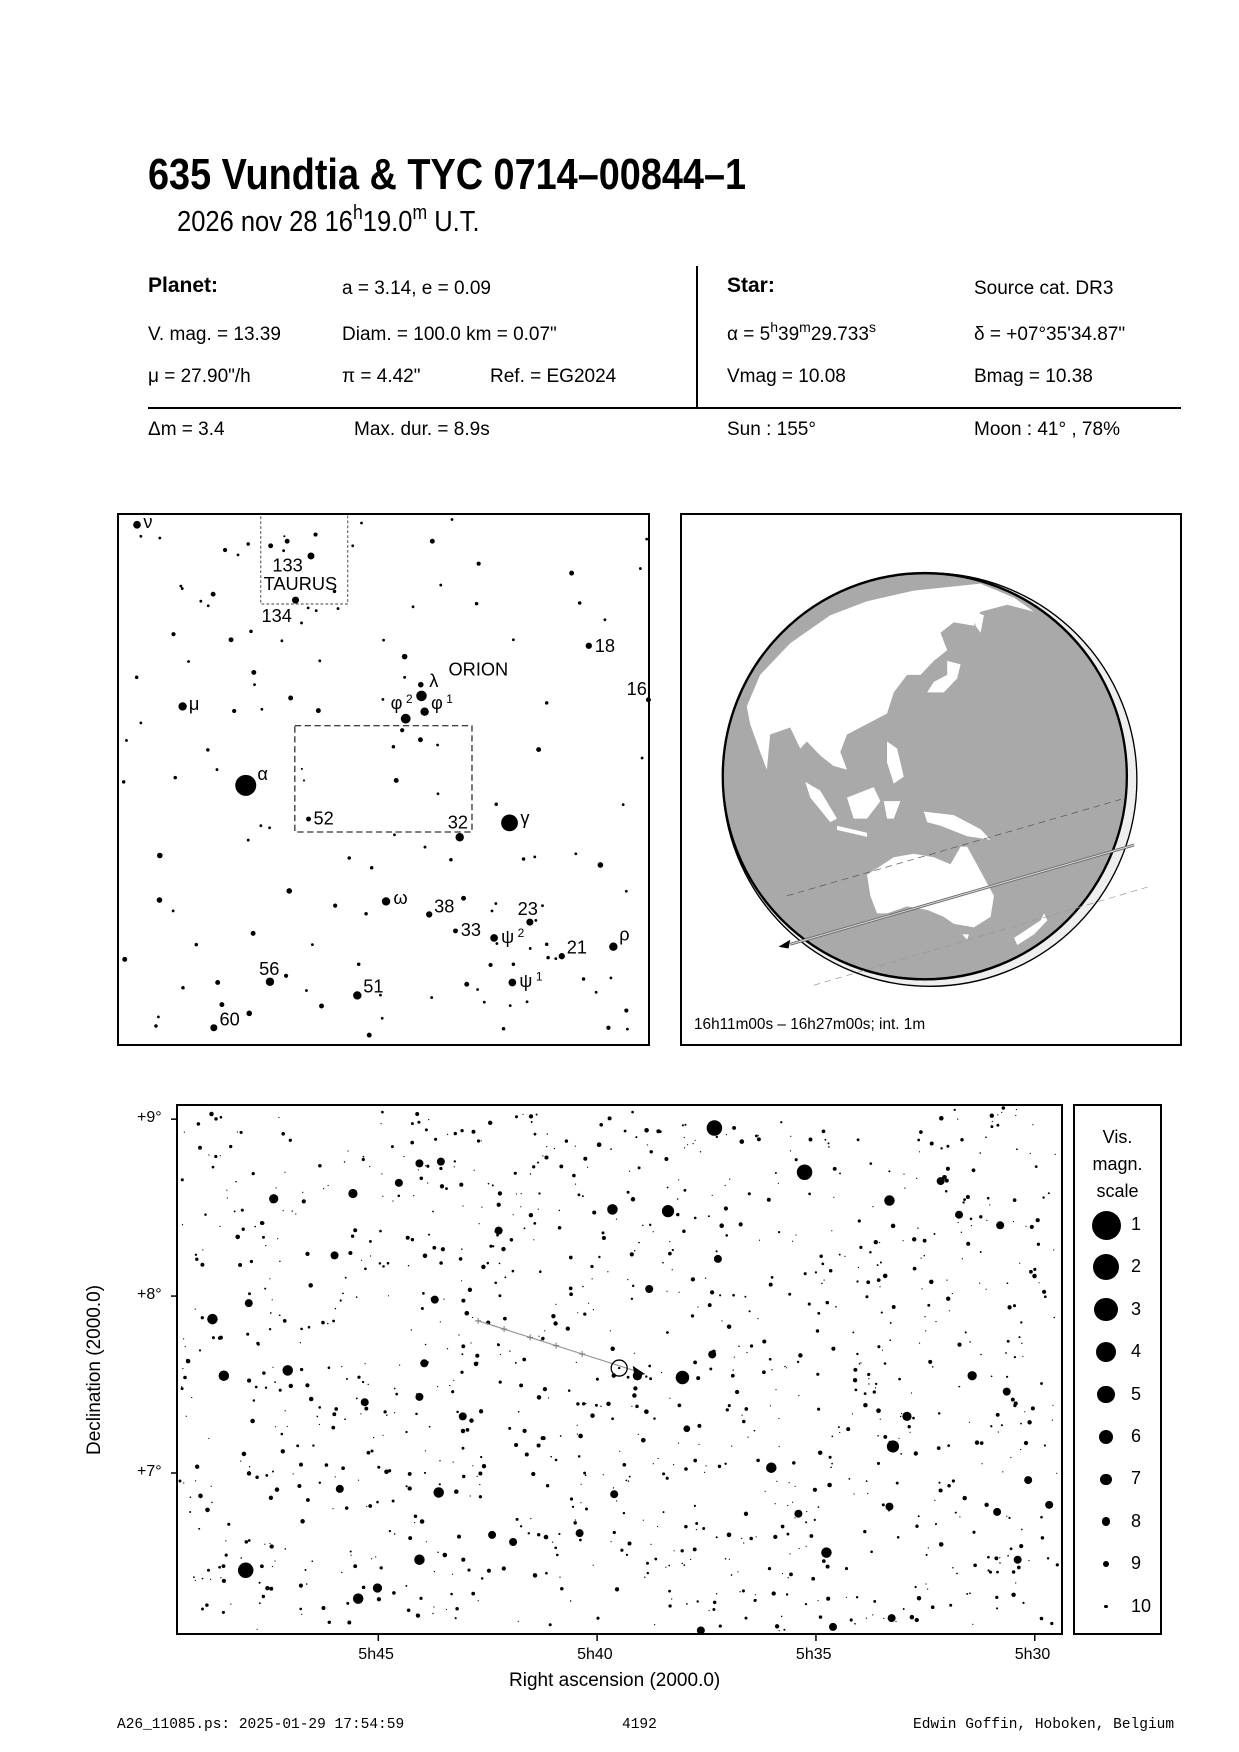 The width and height of the screenshot is (1239, 1752). I want to click on page-title: 635 Vundtia & TYC 0714–00844–1, so click(447, 174).